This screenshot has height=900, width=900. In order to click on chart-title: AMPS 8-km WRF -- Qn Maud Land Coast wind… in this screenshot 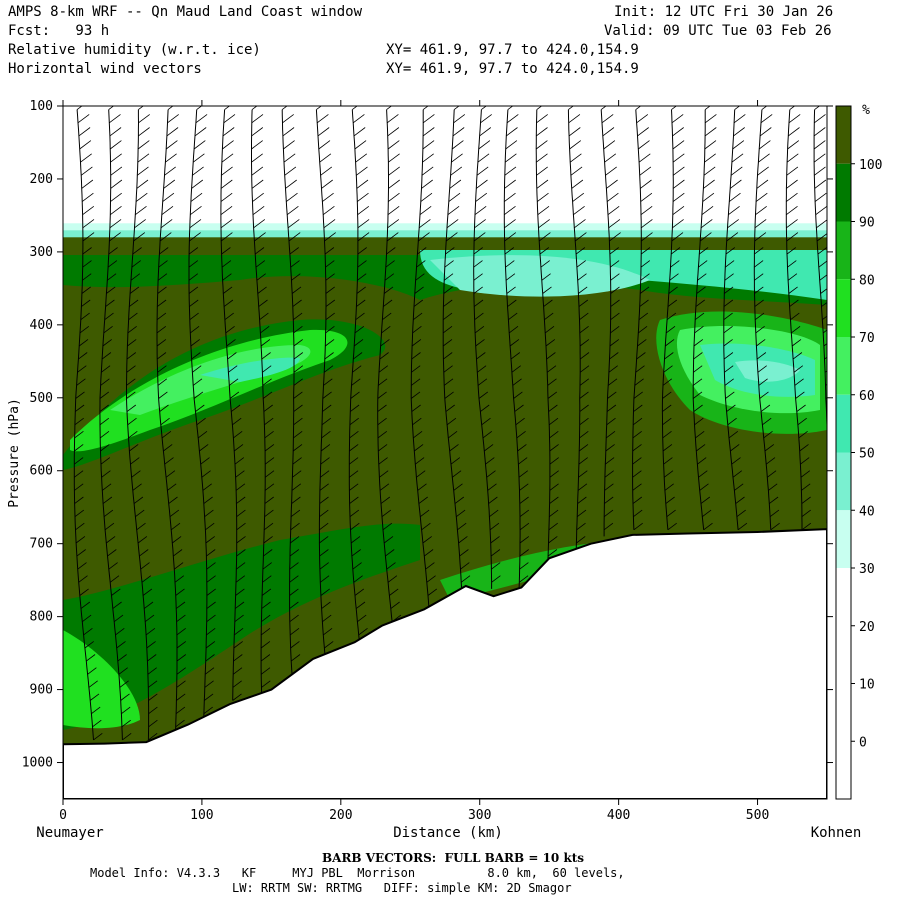, I will do `click(185, 12)`.